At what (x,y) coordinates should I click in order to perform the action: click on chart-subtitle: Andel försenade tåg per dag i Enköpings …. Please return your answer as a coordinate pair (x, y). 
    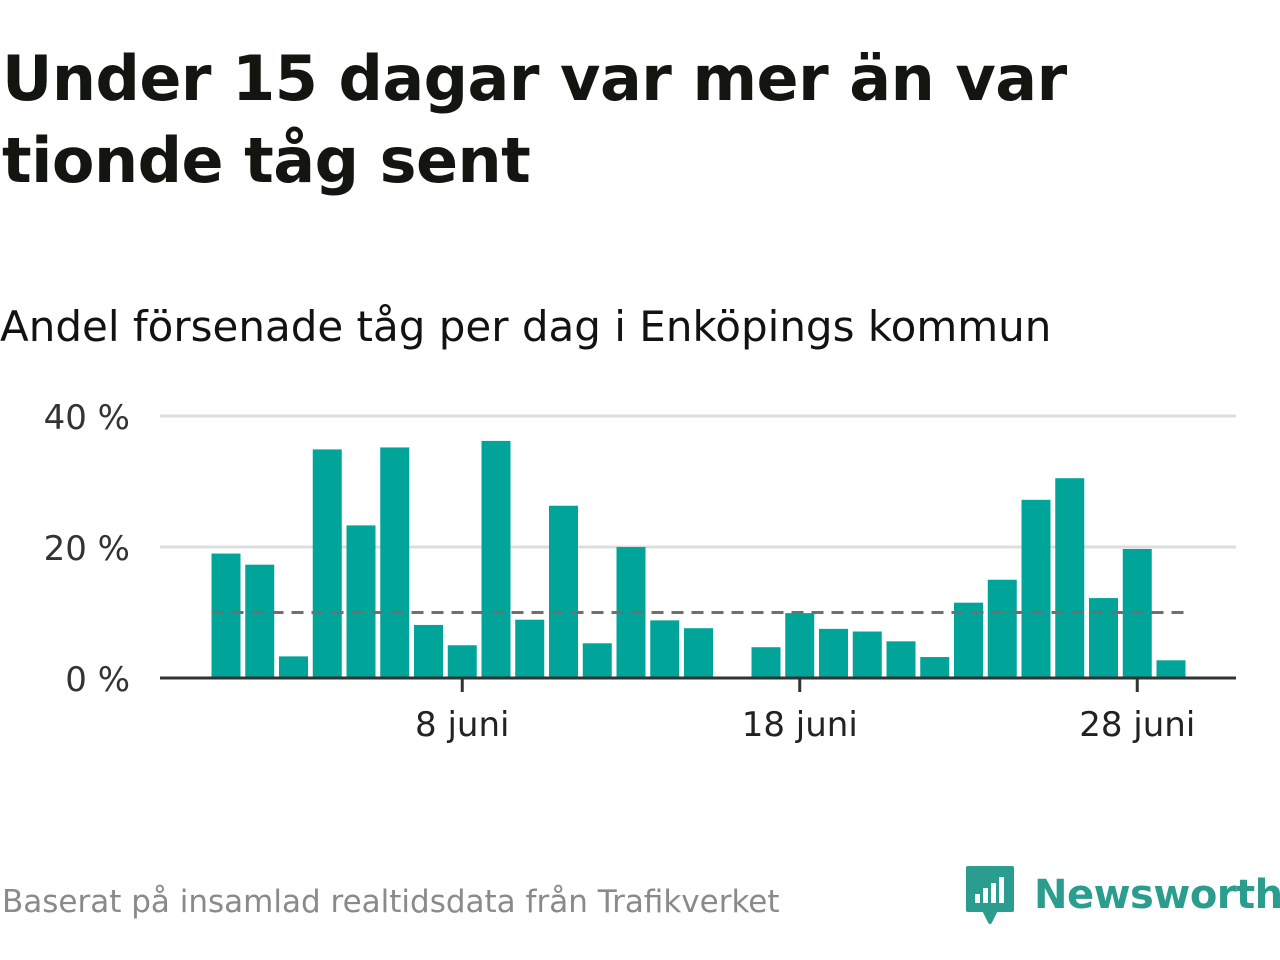
    Looking at the image, I should click on (526, 326).